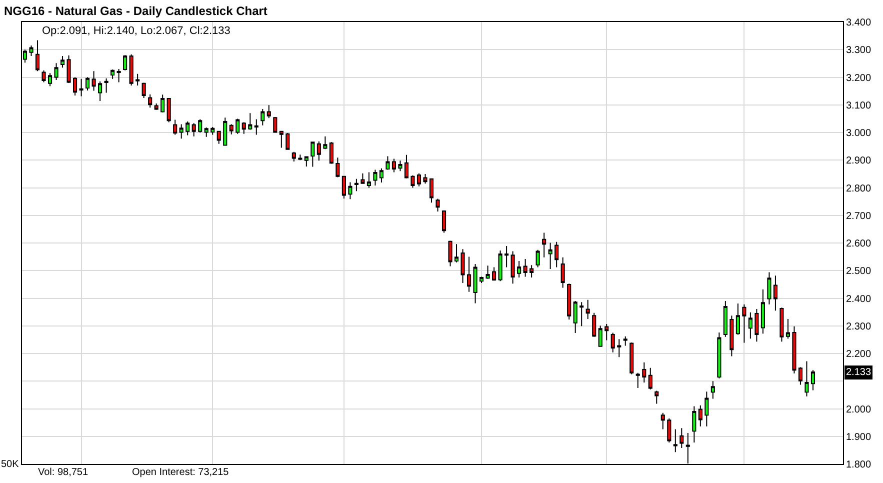 This screenshot has height=483, width=883. Describe the element at coordinates (10, 464) in the screenshot. I see `text: 50K` at that location.